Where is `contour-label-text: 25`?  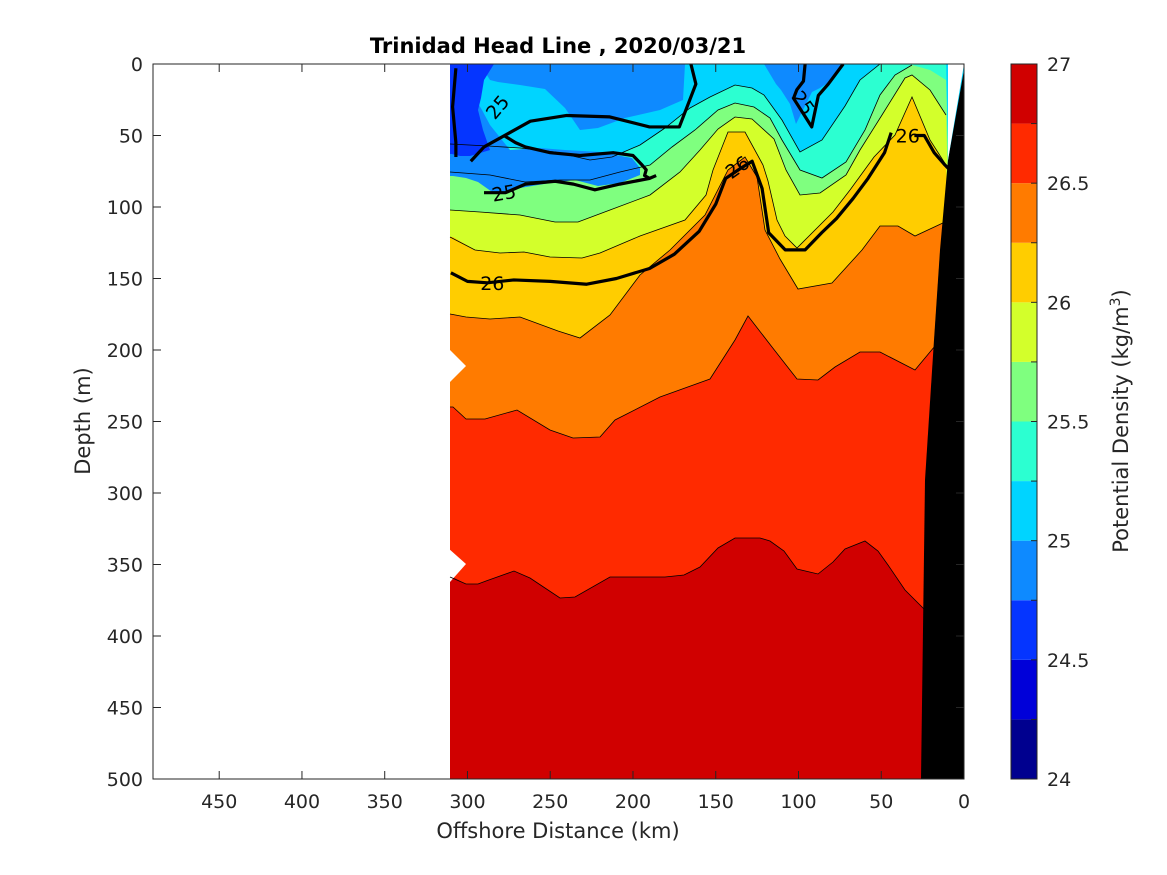 contour-label-text: 25 is located at coordinates (504, 194).